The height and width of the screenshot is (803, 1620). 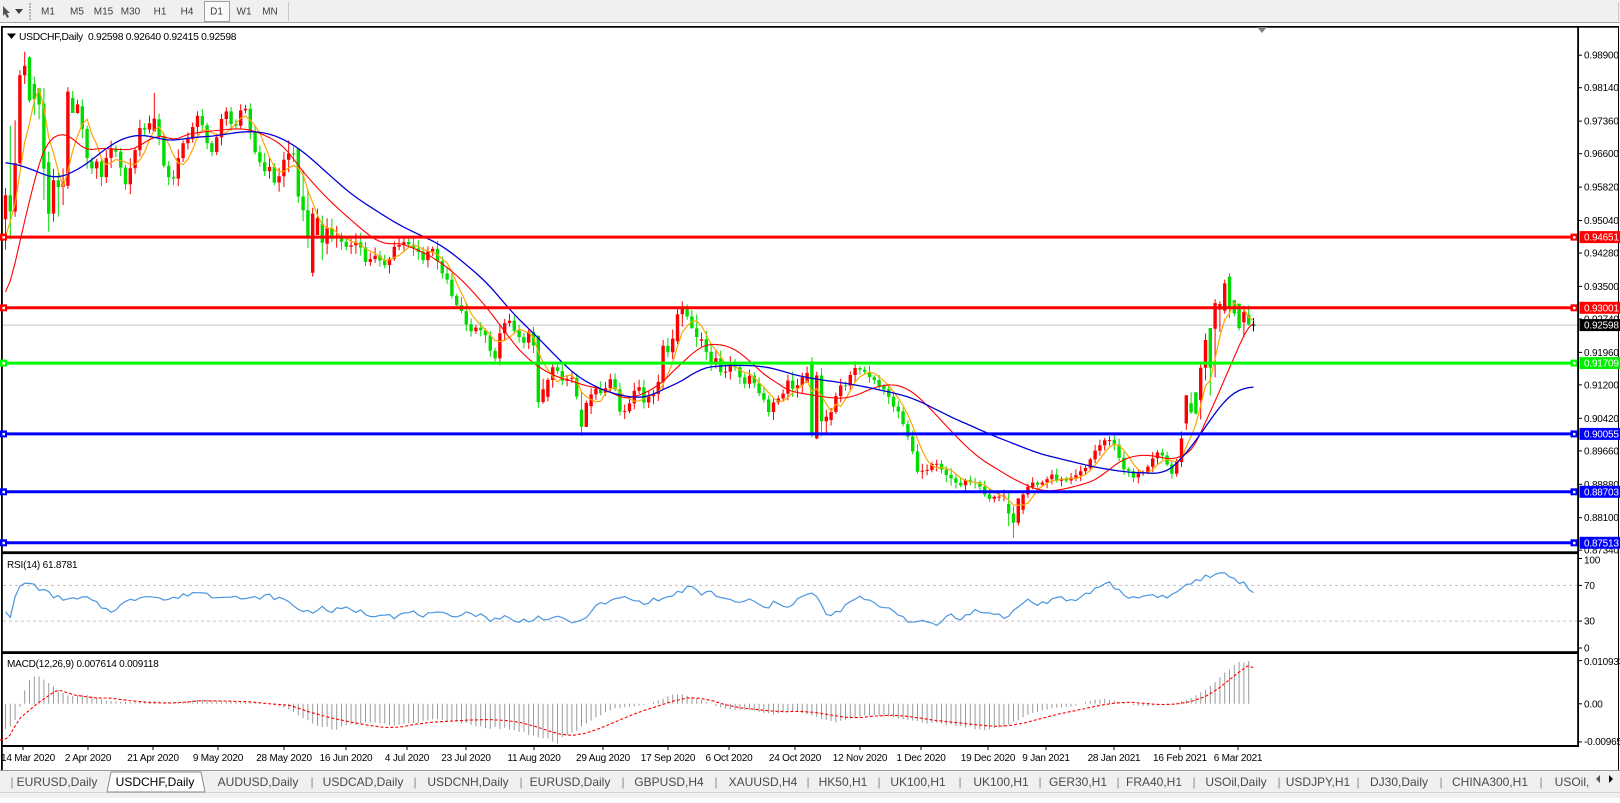 I want to click on svg-text: -0.009653, so click(x=1602, y=742).